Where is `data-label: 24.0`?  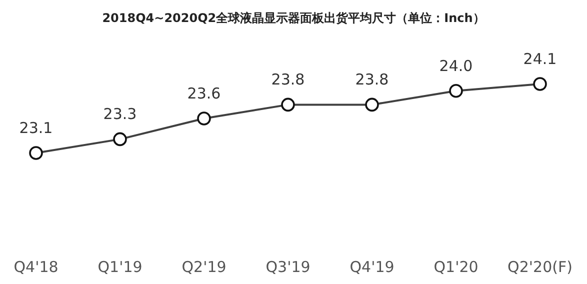 data-label: 24.0 is located at coordinates (456, 65).